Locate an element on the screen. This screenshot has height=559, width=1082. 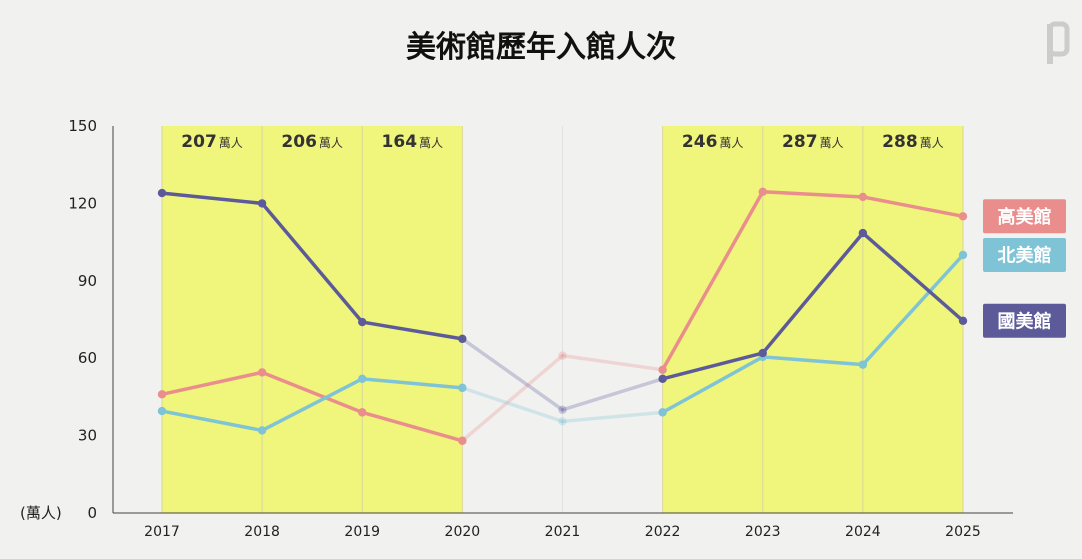
legend-item: 國美館 is located at coordinates (1024, 320).